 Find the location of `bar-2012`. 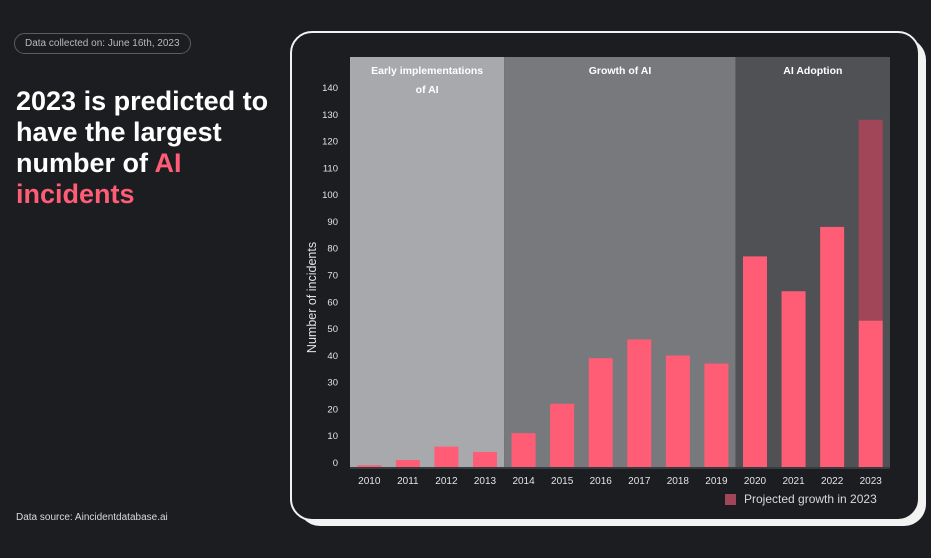

bar-2012 is located at coordinates (446, 457).